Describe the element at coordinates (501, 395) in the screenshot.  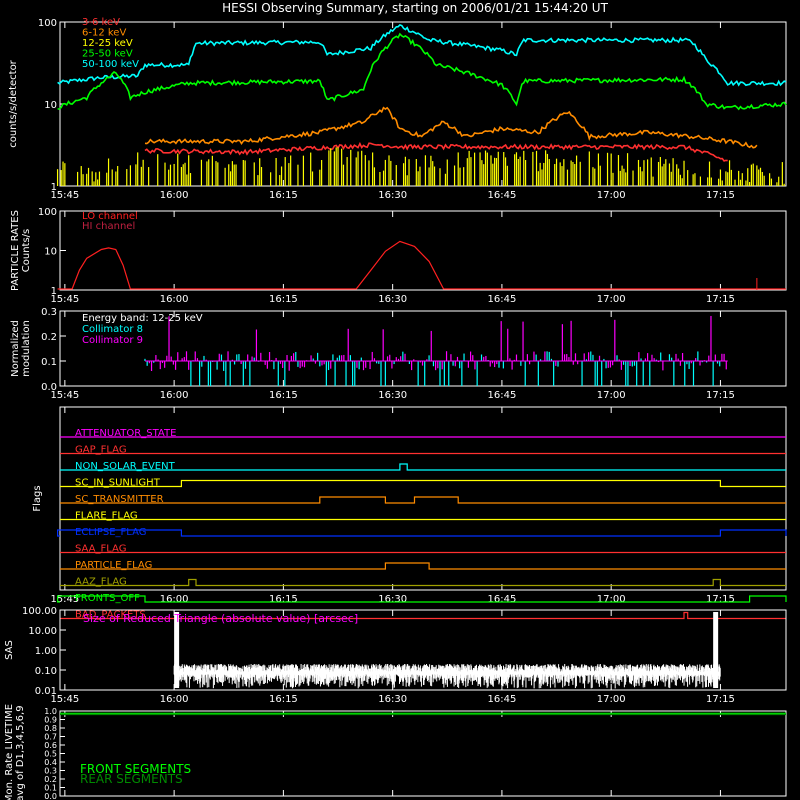
I see `modulation-panel-x-tick-label: 16:45` at that location.